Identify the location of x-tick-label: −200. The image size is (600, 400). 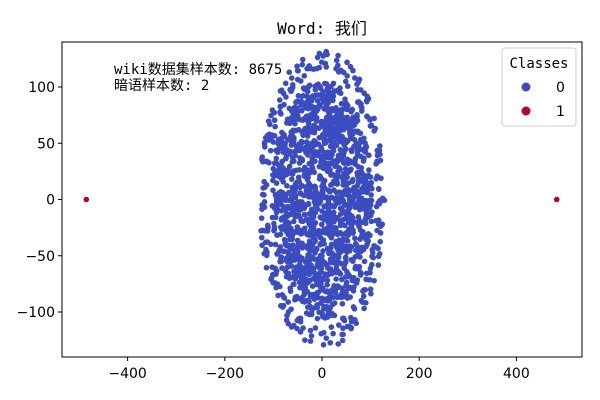
(225, 374).